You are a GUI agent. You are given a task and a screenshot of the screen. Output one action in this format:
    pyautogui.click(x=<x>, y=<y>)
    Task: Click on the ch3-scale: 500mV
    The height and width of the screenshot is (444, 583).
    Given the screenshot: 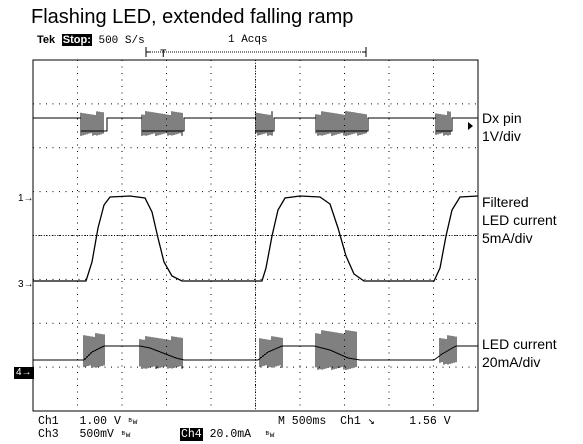 What is the action you would take?
    pyautogui.click(x=96, y=434)
    